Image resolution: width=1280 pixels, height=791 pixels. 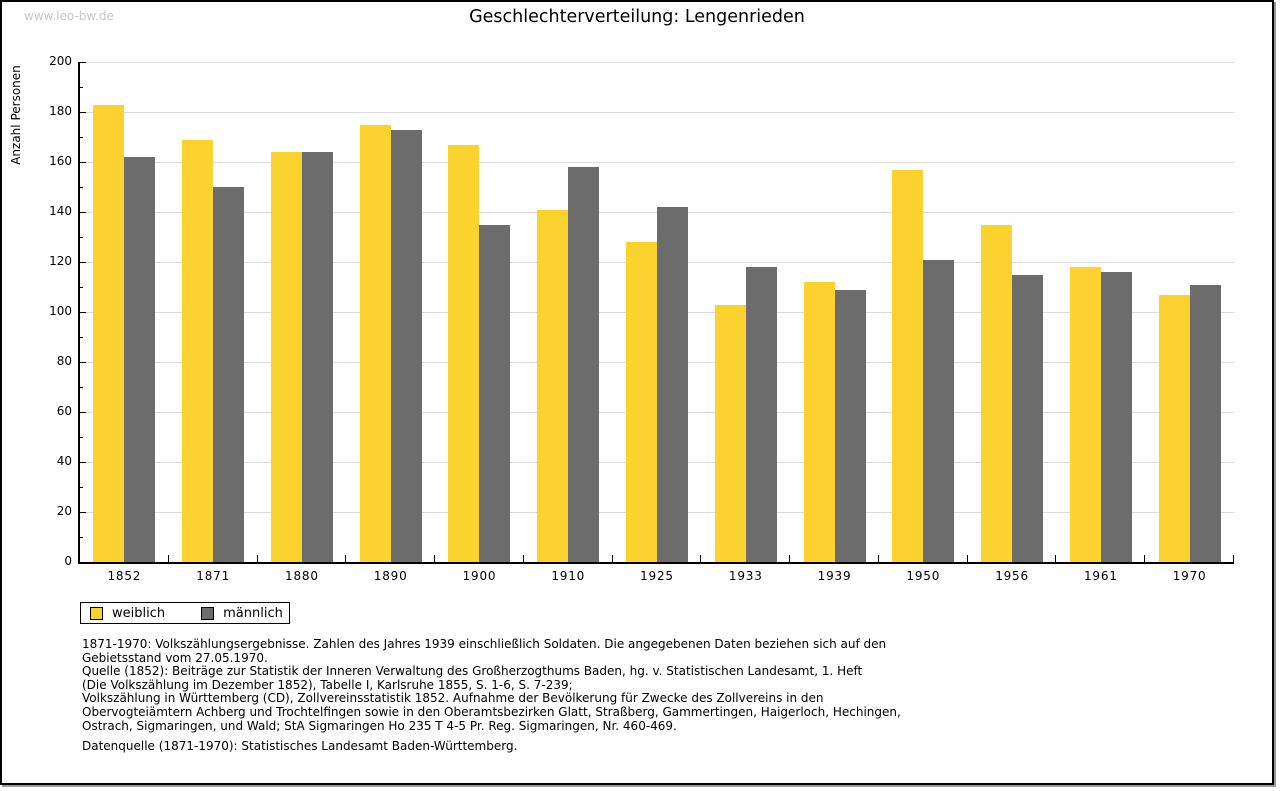 I want to click on x-tick-label: 1939, so click(x=834, y=576).